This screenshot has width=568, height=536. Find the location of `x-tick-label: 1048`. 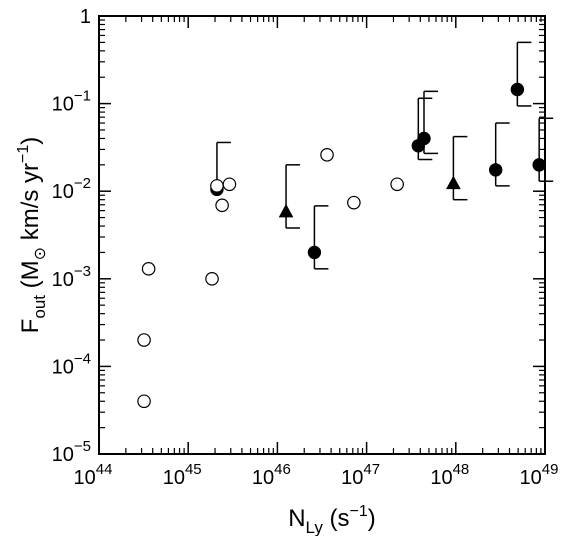

x-tick-label: 1048 is located at coordinates (449, 475).